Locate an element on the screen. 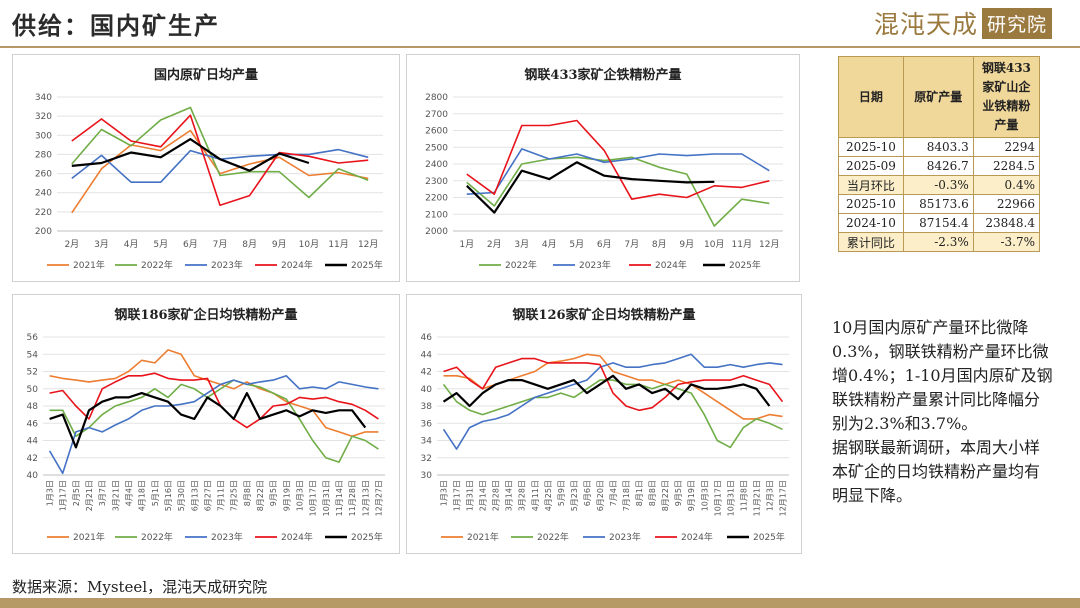 The image size is (1080, 608). x-tick-label: 3月28日 is located at coordinates (522, 495).